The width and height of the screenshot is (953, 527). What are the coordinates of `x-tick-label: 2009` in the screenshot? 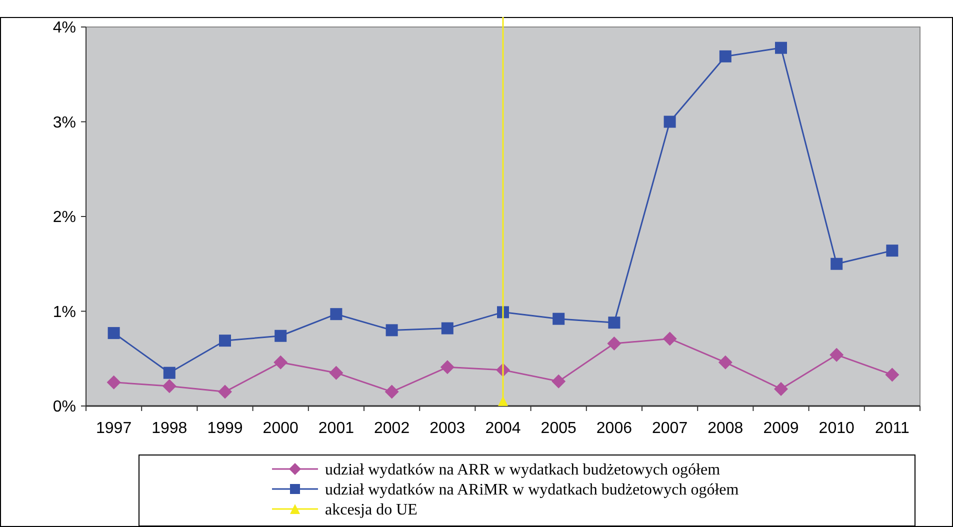 It's located at (781, 428).